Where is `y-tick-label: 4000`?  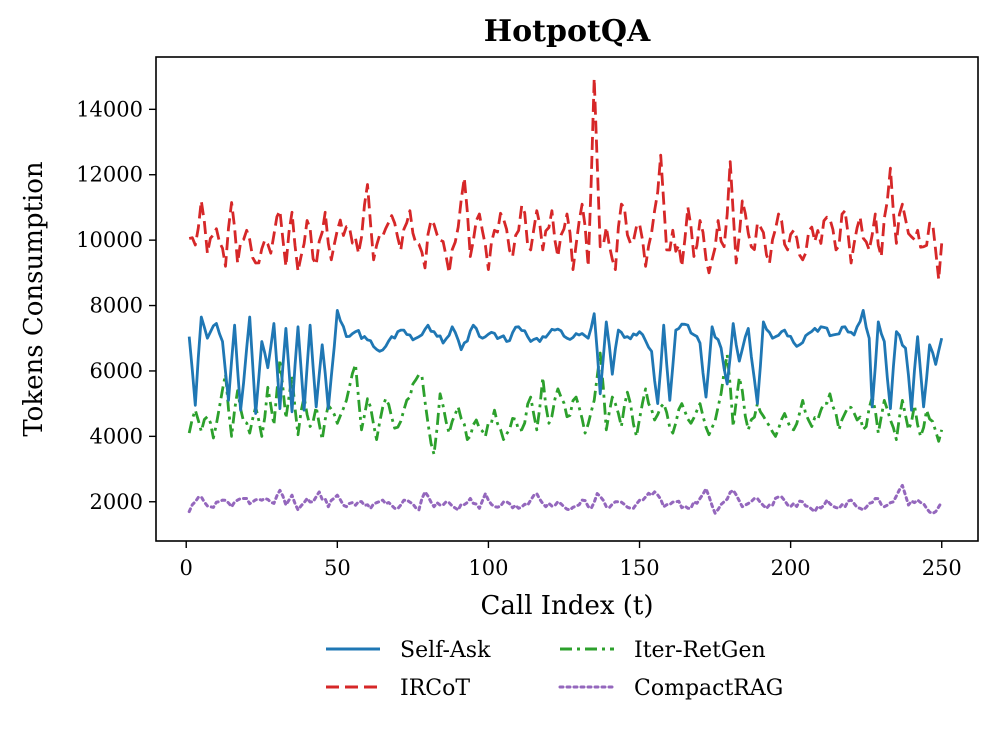
y-tick-label: 4000 is located at coordinates (116, 436).